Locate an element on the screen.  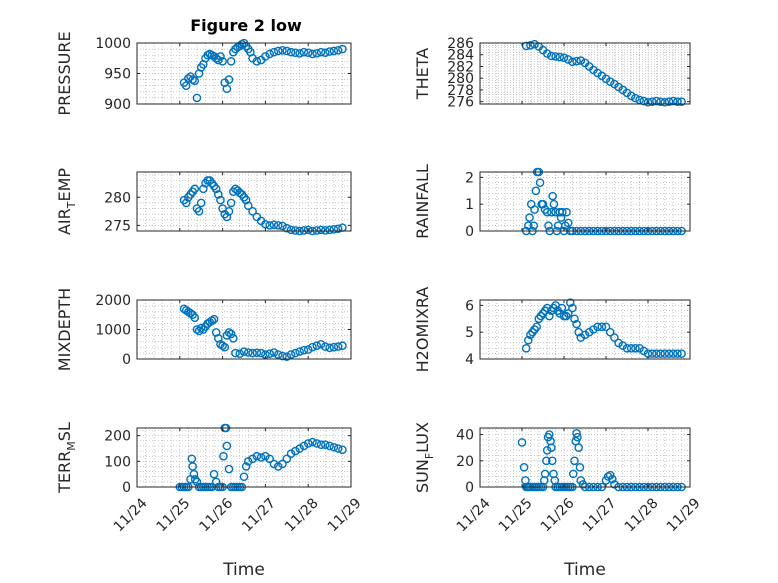
y-tick-label: 900 is located at coordinates (117, 105).